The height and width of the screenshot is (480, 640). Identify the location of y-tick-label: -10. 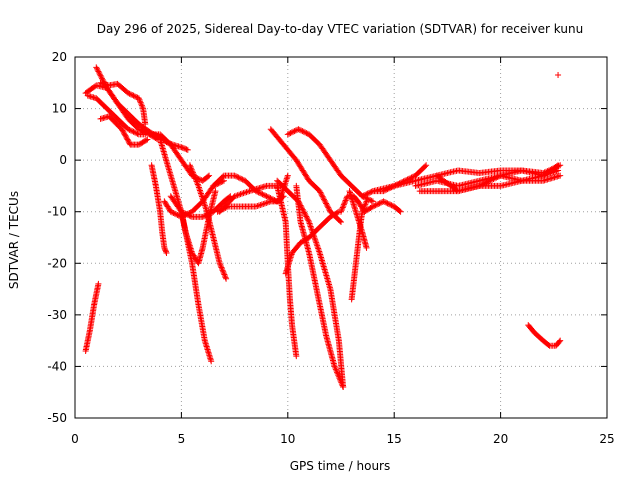
(57, 212).